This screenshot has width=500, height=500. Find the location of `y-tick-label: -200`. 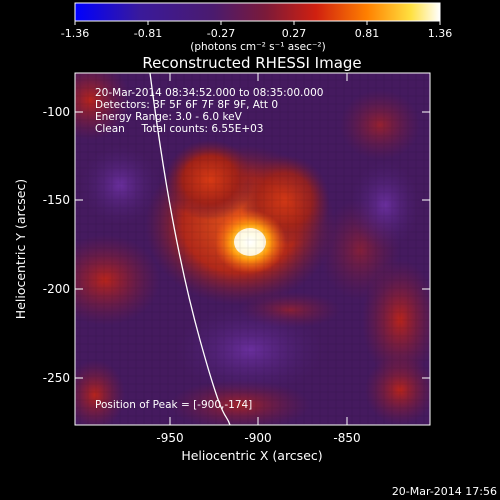

y-tick-label: -200 is located at coordinates (56, 289).